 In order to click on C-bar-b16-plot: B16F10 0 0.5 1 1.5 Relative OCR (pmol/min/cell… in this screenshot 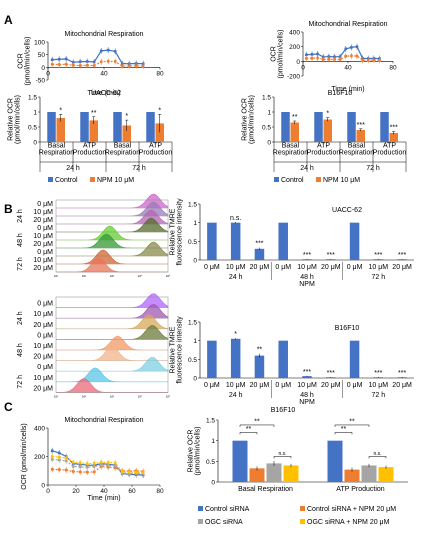, I will do `click(297, 466)`.